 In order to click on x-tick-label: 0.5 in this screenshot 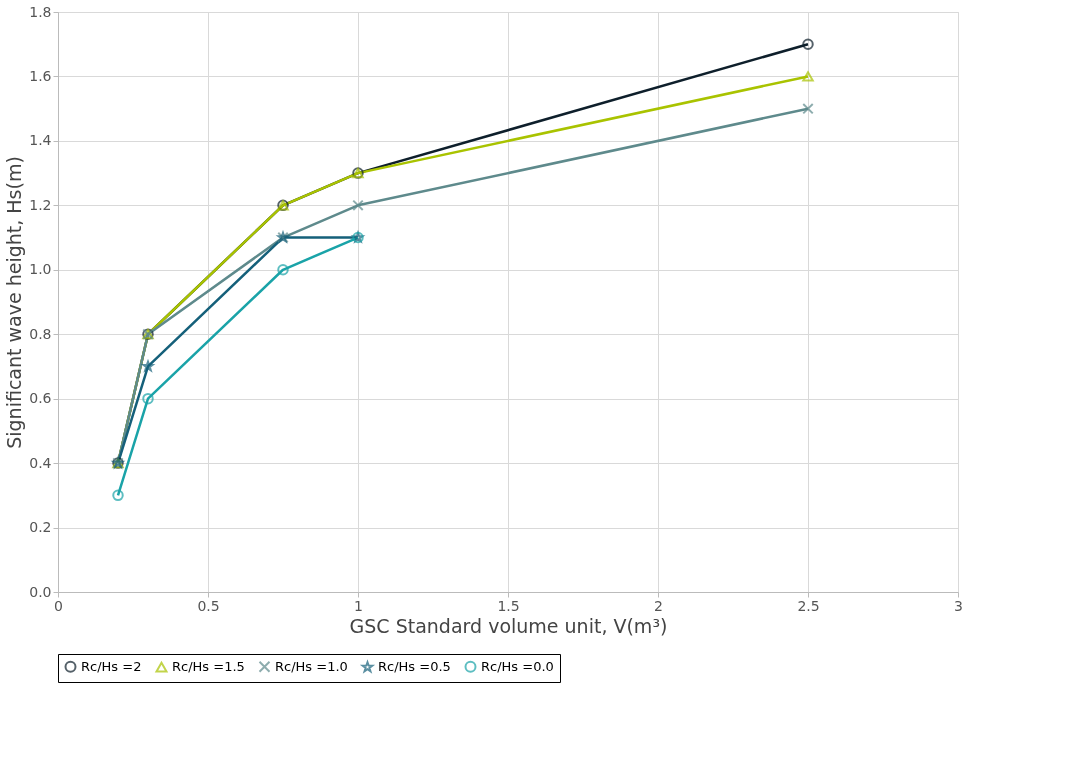, I will do `click(208, 605)`.